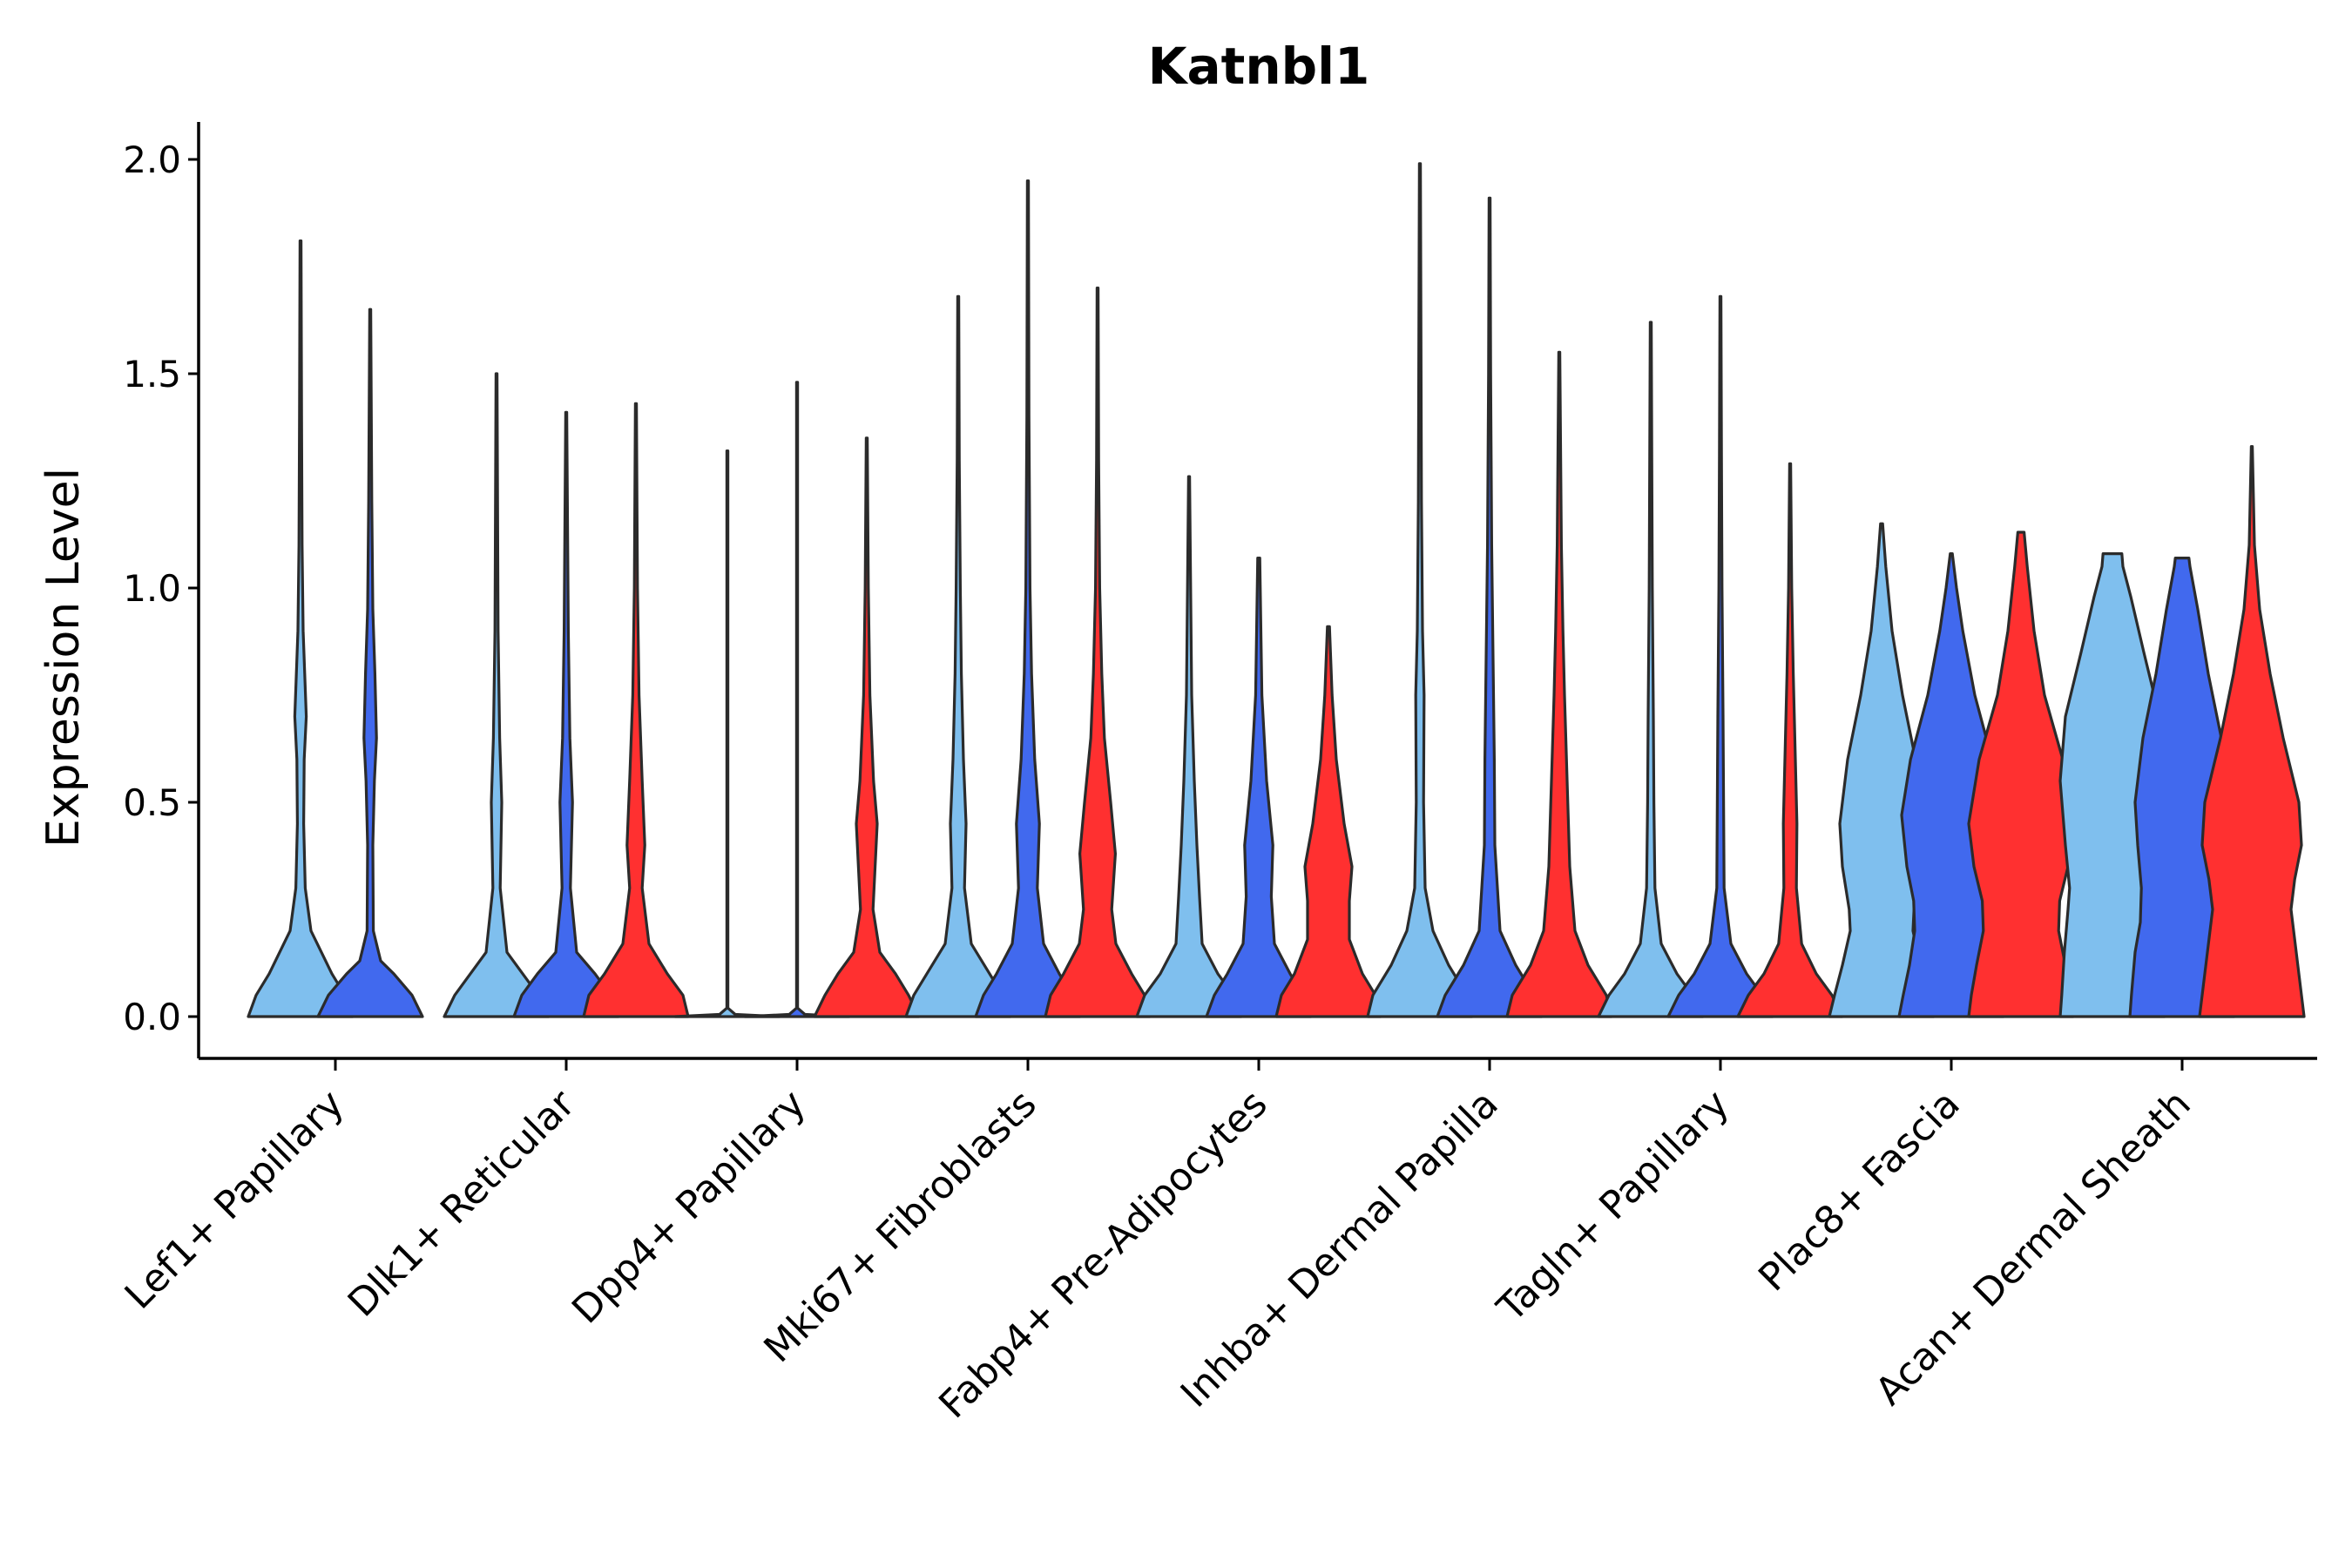 This screenshot has width=2352, height=1568. Describe the element at coordinates (1614, 1206) in the screenshot. I see `x-tick-label: Tagln+ Papillary` at that location.